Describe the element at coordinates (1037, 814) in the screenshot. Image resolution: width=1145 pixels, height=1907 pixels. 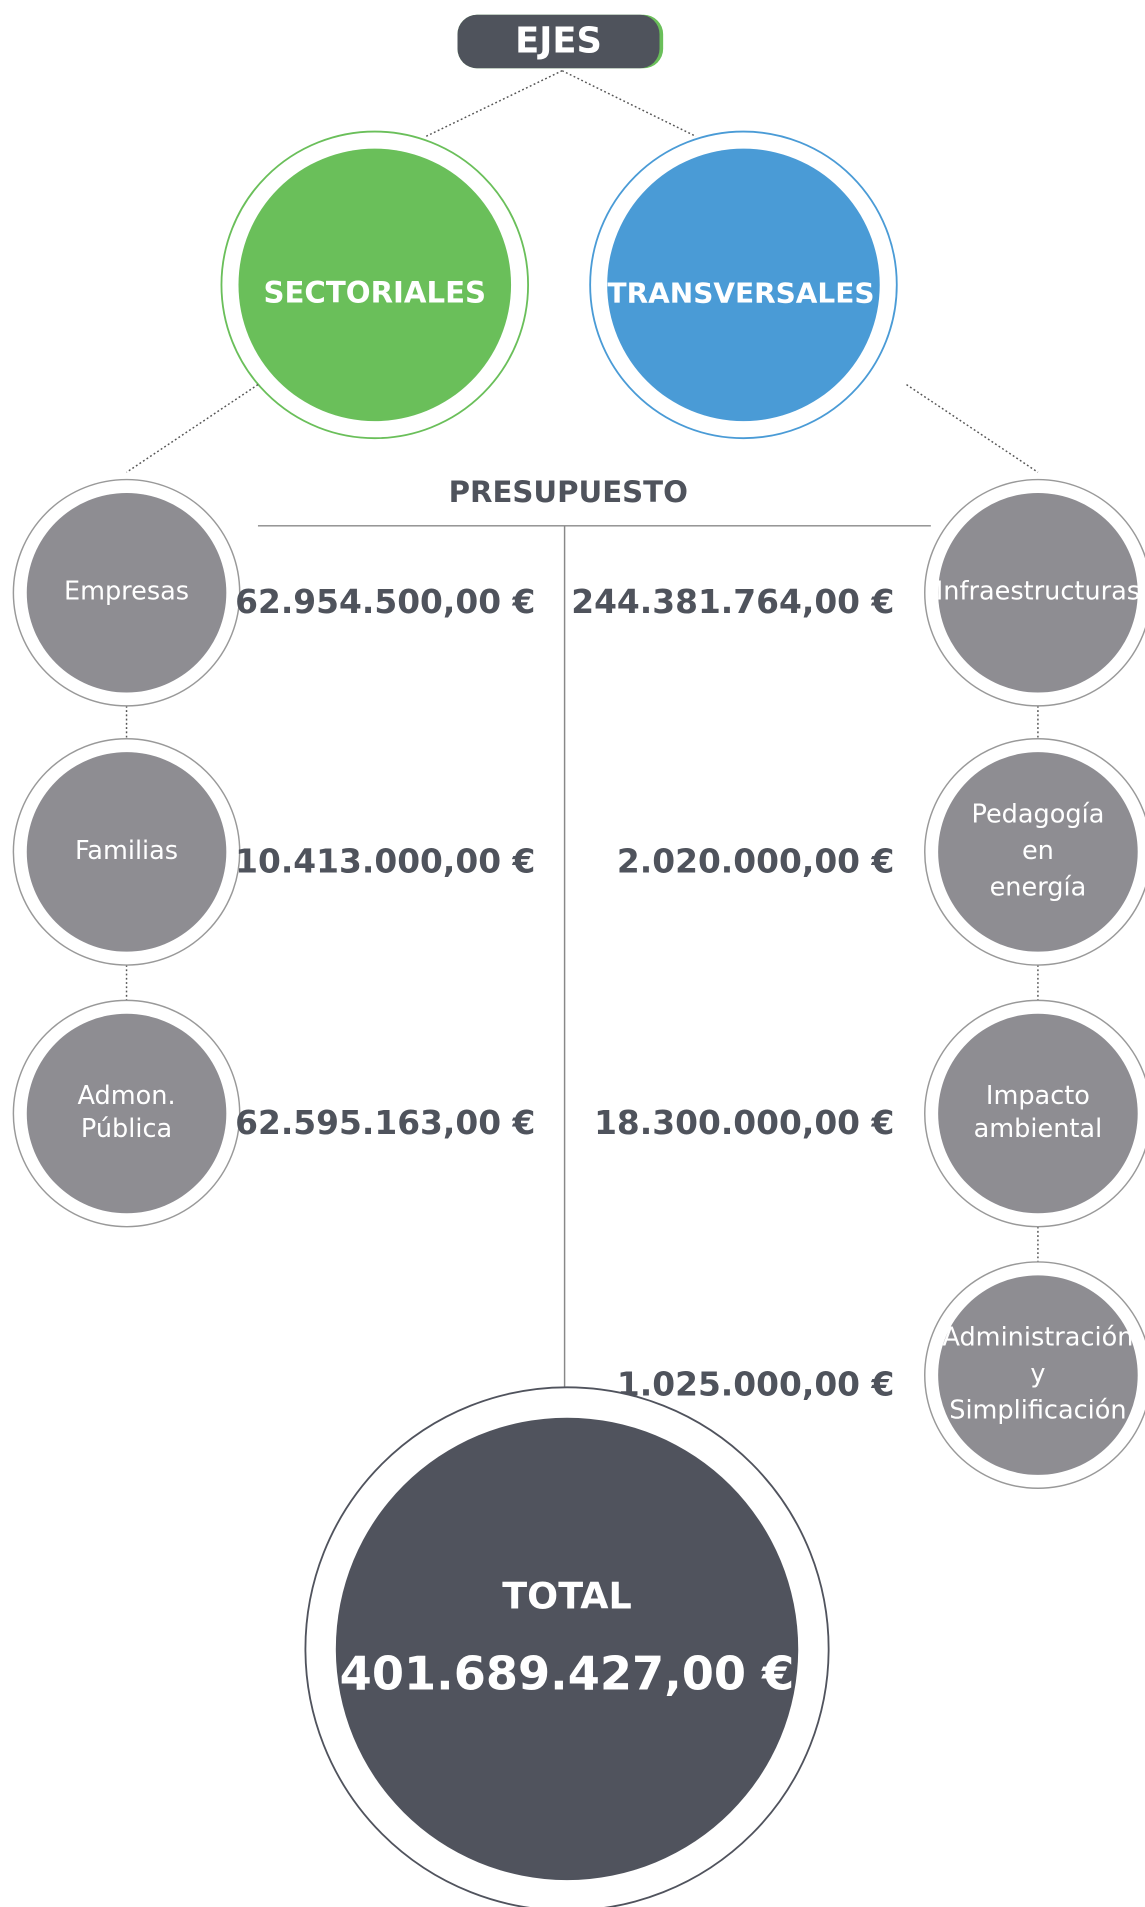
I see `item-label: Pedagogía` at that location.